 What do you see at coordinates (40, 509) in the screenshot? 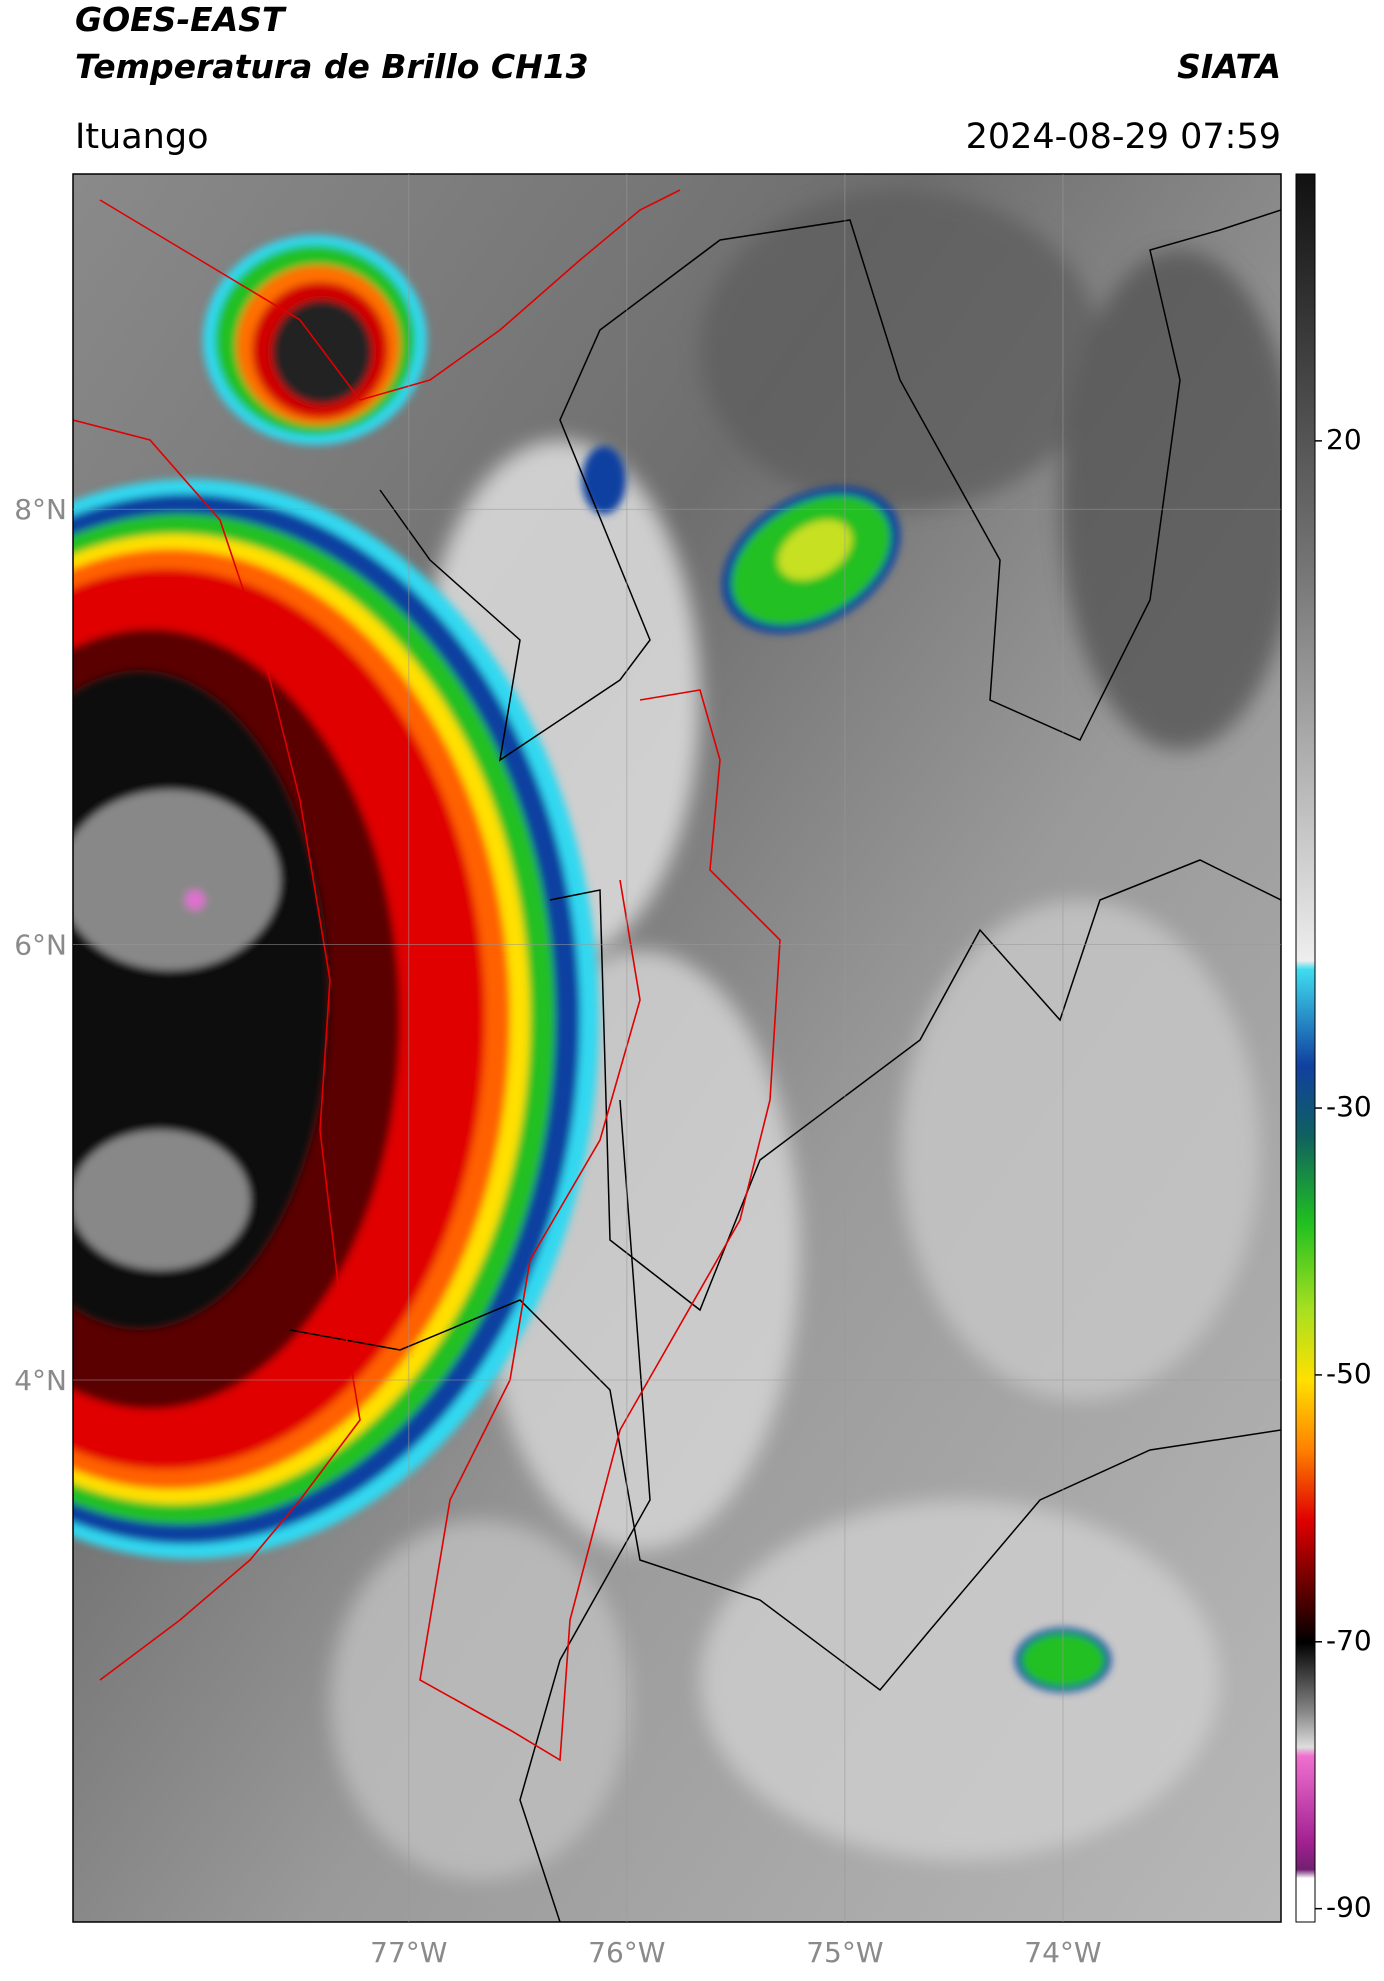
I see `lat-label: 8°N` at bounding box center [40, 509].